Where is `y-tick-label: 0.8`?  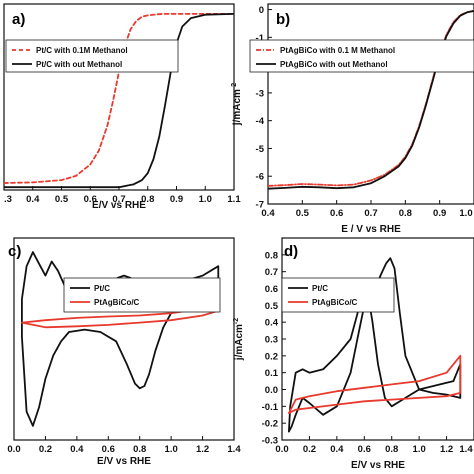
y-tick-label: 0.8 is located at coordinates (271, 255).